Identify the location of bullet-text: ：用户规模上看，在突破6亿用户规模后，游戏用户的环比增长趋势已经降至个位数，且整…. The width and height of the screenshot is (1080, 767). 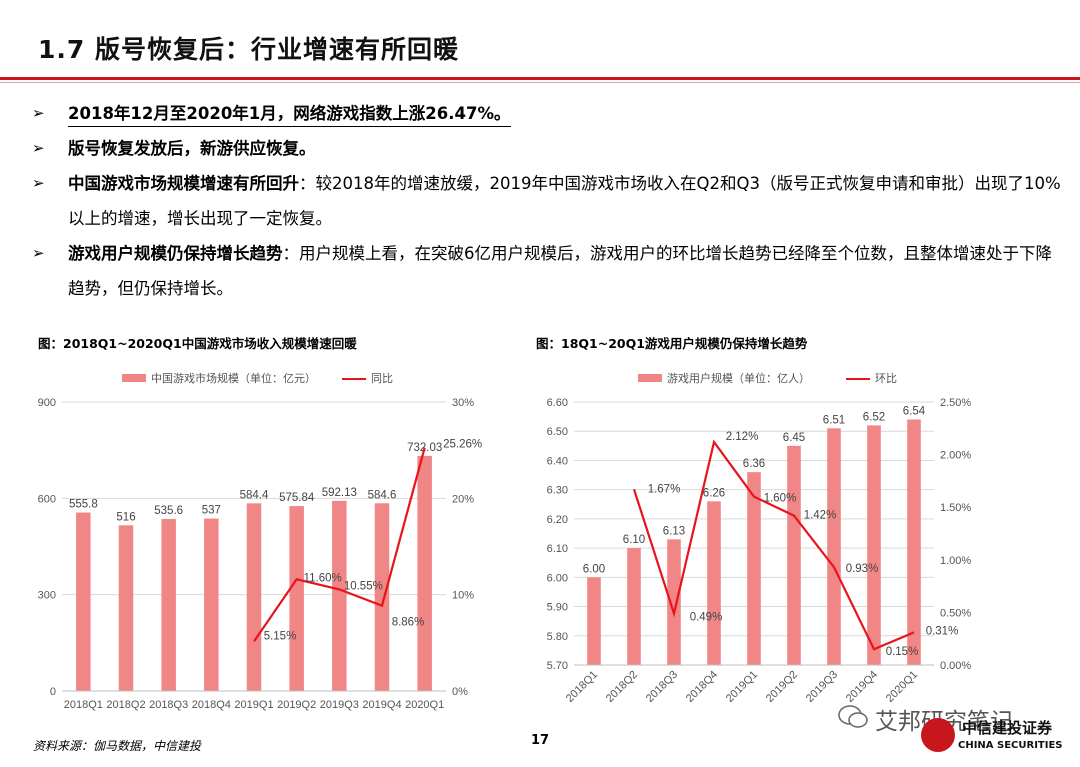
(560, 271).